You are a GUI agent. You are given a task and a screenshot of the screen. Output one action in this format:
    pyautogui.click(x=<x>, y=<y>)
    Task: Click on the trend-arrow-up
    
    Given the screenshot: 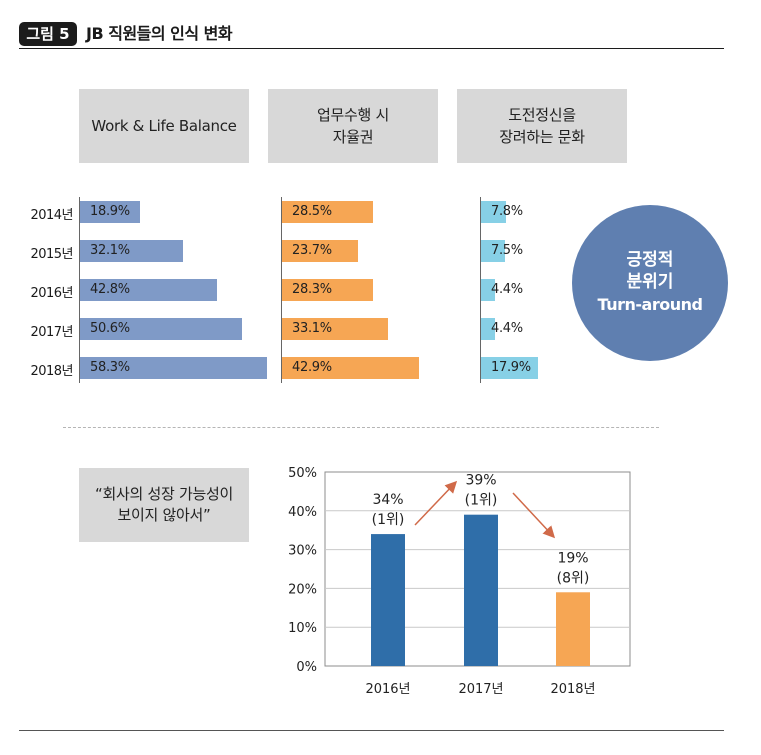 What is the action you would take?
    pyautogui.click(x=436, y=503)
    